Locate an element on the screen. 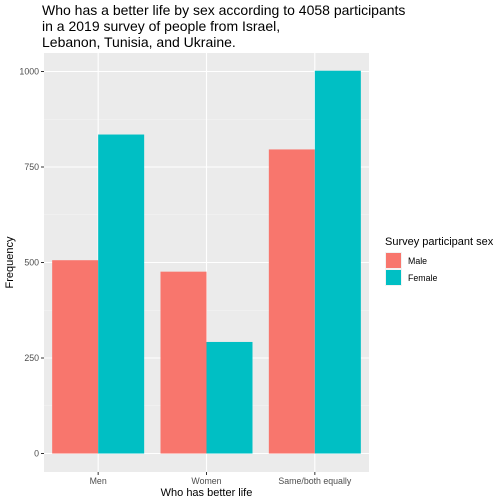 Image resolution: width=504 pixels, height=504 pixels. y-tick-label: 250 is located at coordinates (31, 358).